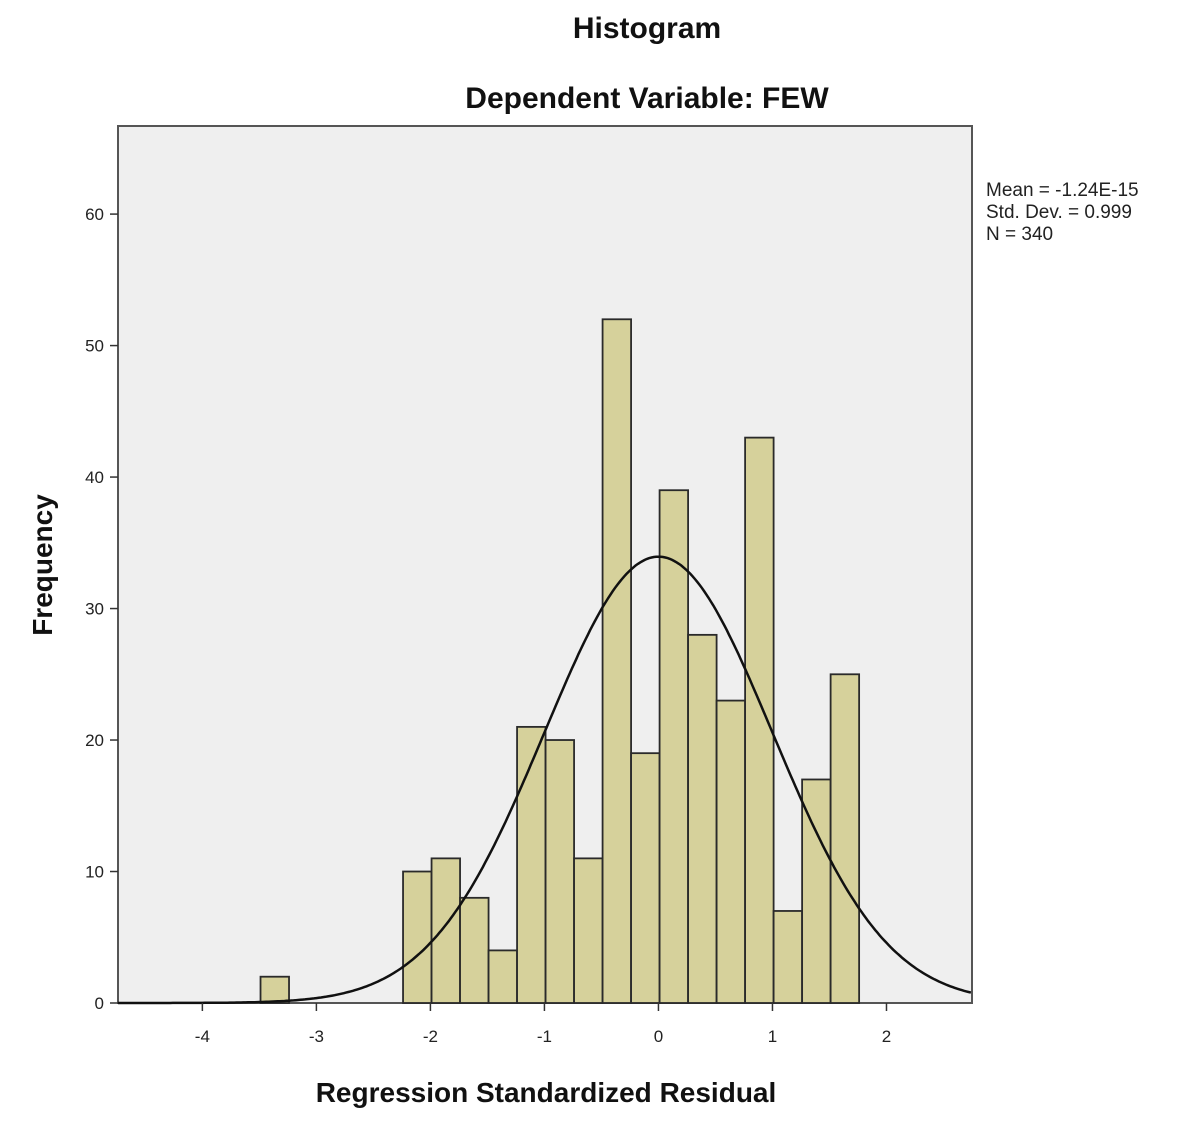  What do you see at coordinates (94, 477) in the screenshot?
I see `y-tick-label: 40` at bounding box center [94, 477].